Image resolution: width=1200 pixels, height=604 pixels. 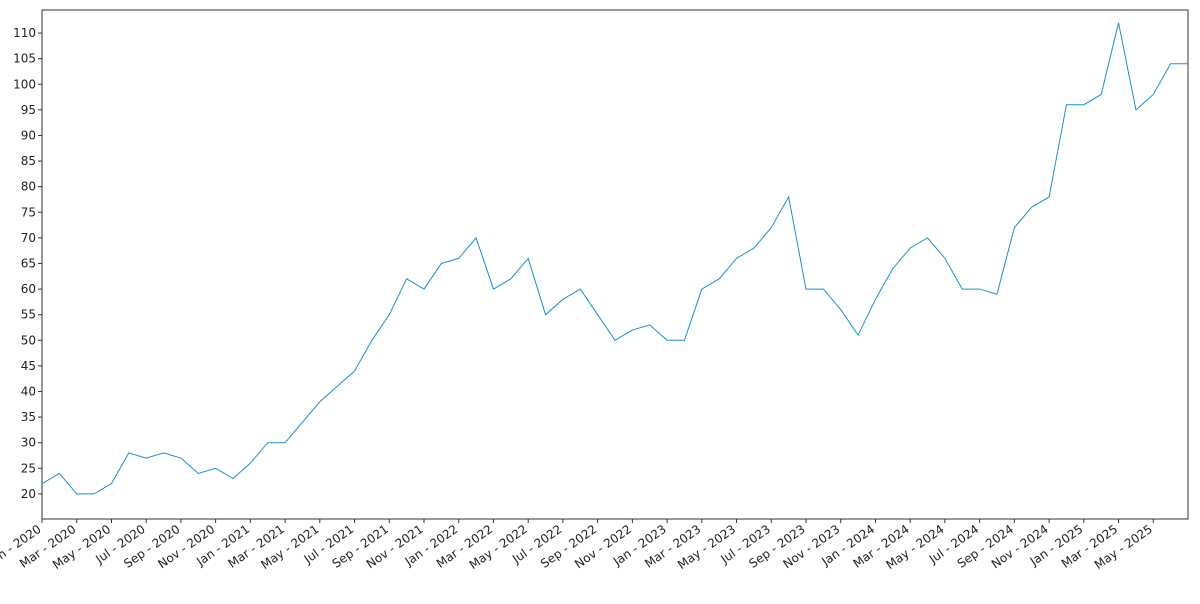 What do you see at coordinates (24, 84) in the screenshot?
I see `y-tick-label: 100` at bounding box center [24, 84].